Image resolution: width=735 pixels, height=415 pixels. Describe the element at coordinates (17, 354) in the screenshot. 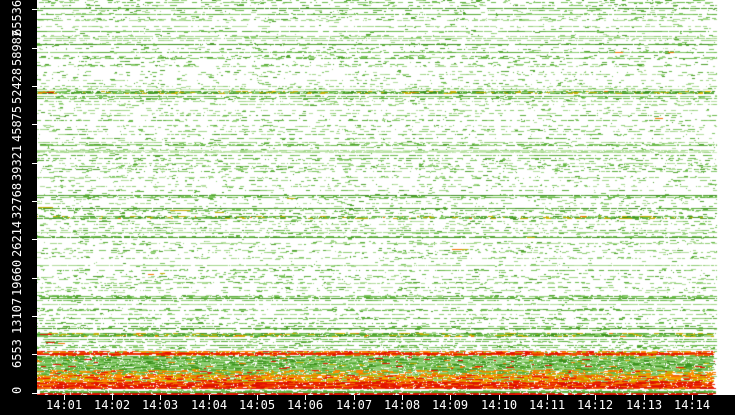

I see `y-tick-label: 6553` at that location.